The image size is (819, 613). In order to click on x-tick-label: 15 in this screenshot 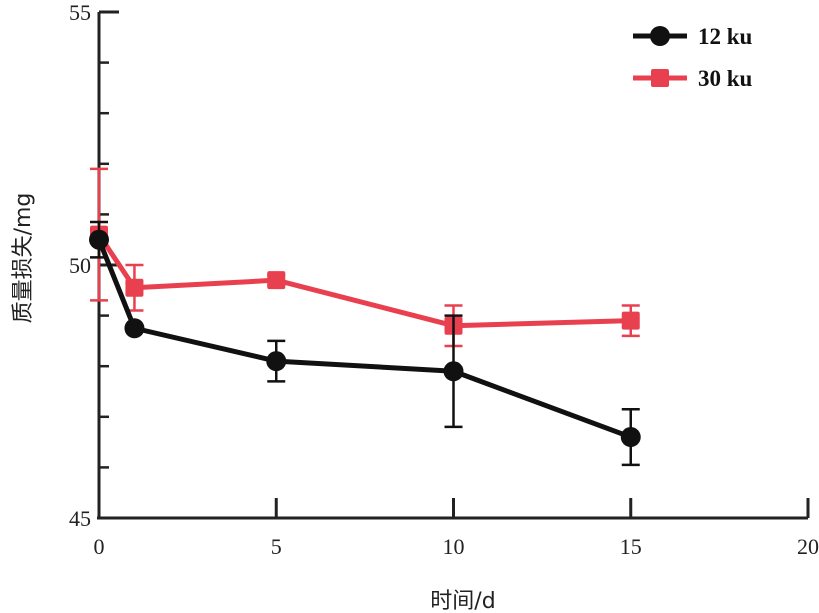, I will do `click(631, 546)`.